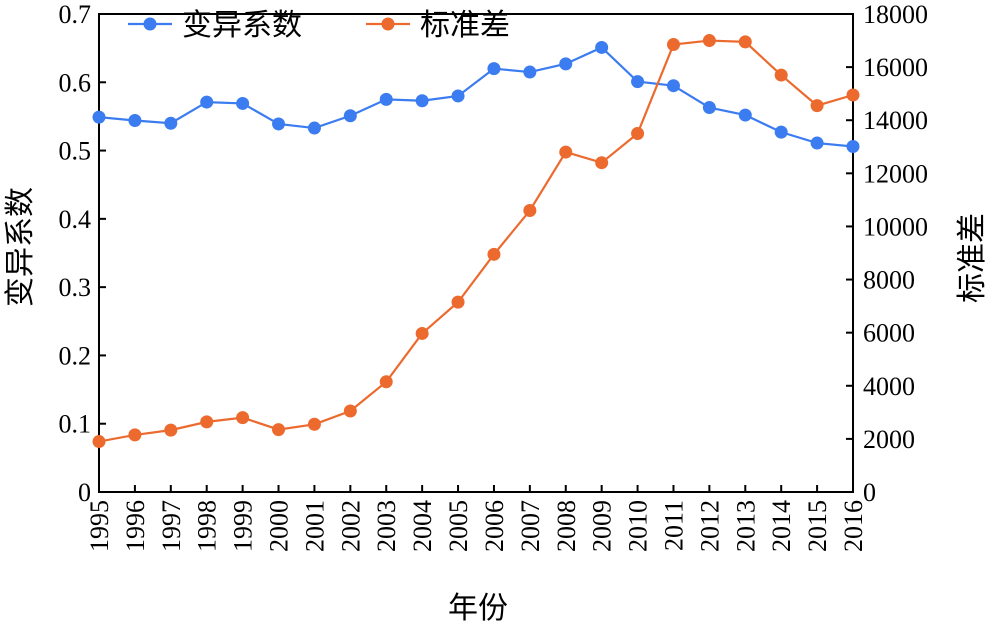 Image resolution: width=1000 pixels, height=633 pixels. Describe the element at coordinates (75, 82) in the screenshot. I see `left-tick-label: 0.6` at that location.